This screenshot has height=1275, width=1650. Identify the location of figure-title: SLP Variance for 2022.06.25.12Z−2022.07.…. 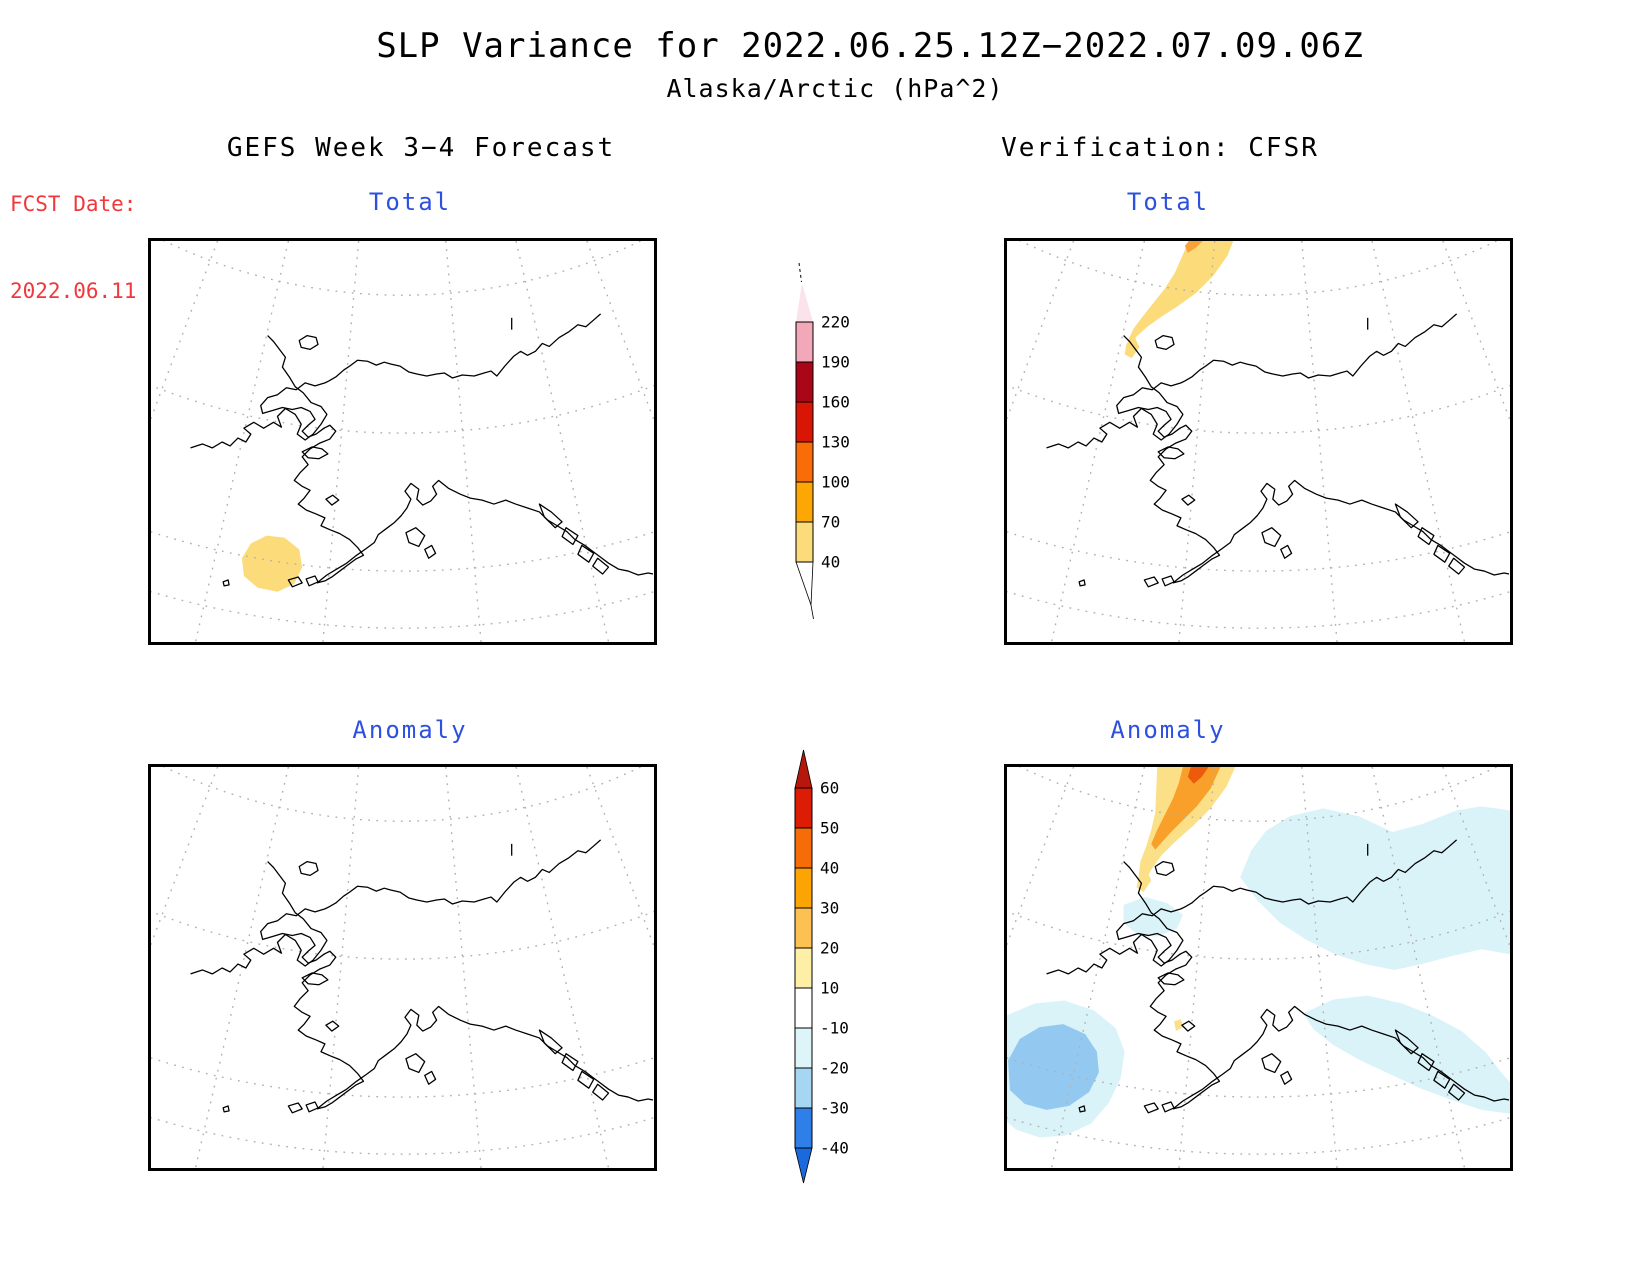
(870, 46).